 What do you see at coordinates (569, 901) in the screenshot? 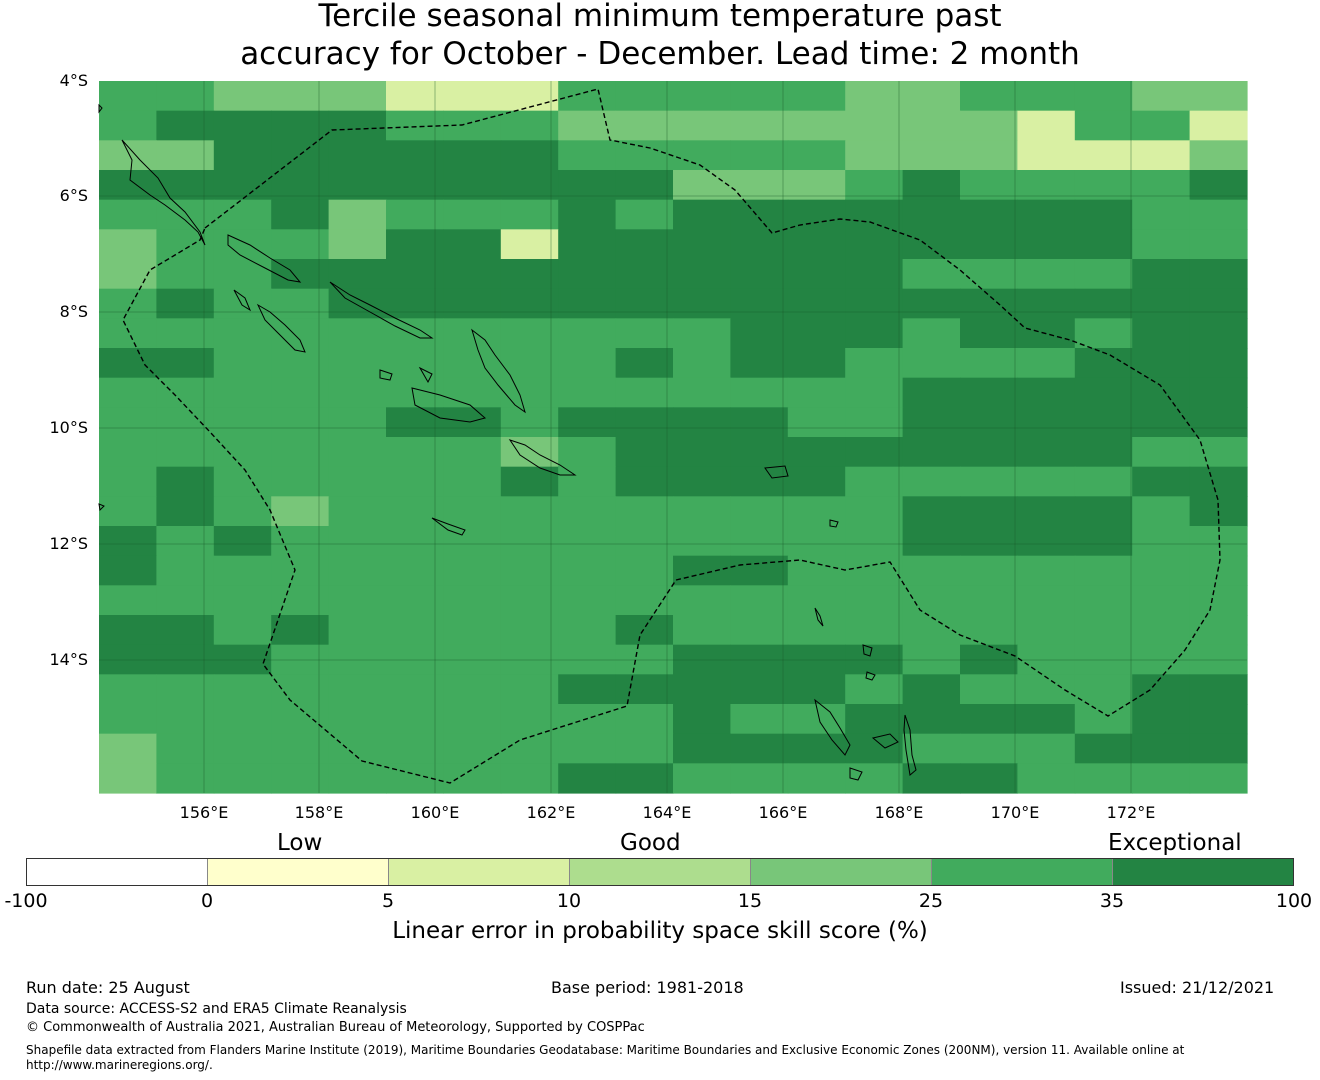
I see `colorbar-tick: 10` at bounding box center [569, 901].